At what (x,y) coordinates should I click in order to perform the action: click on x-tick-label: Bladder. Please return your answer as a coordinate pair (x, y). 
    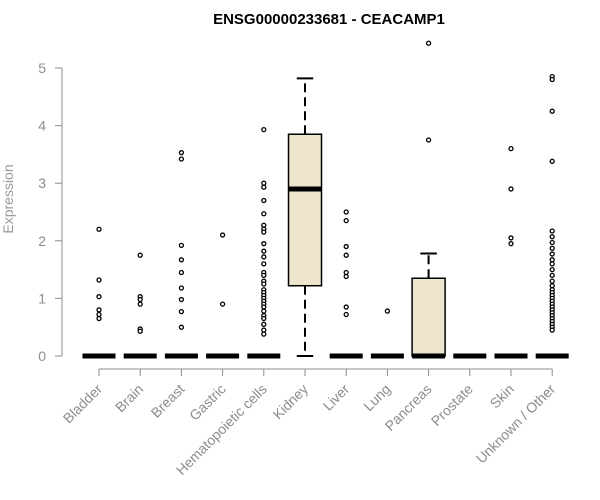
    Looking at the image, I should click on (83, 404).